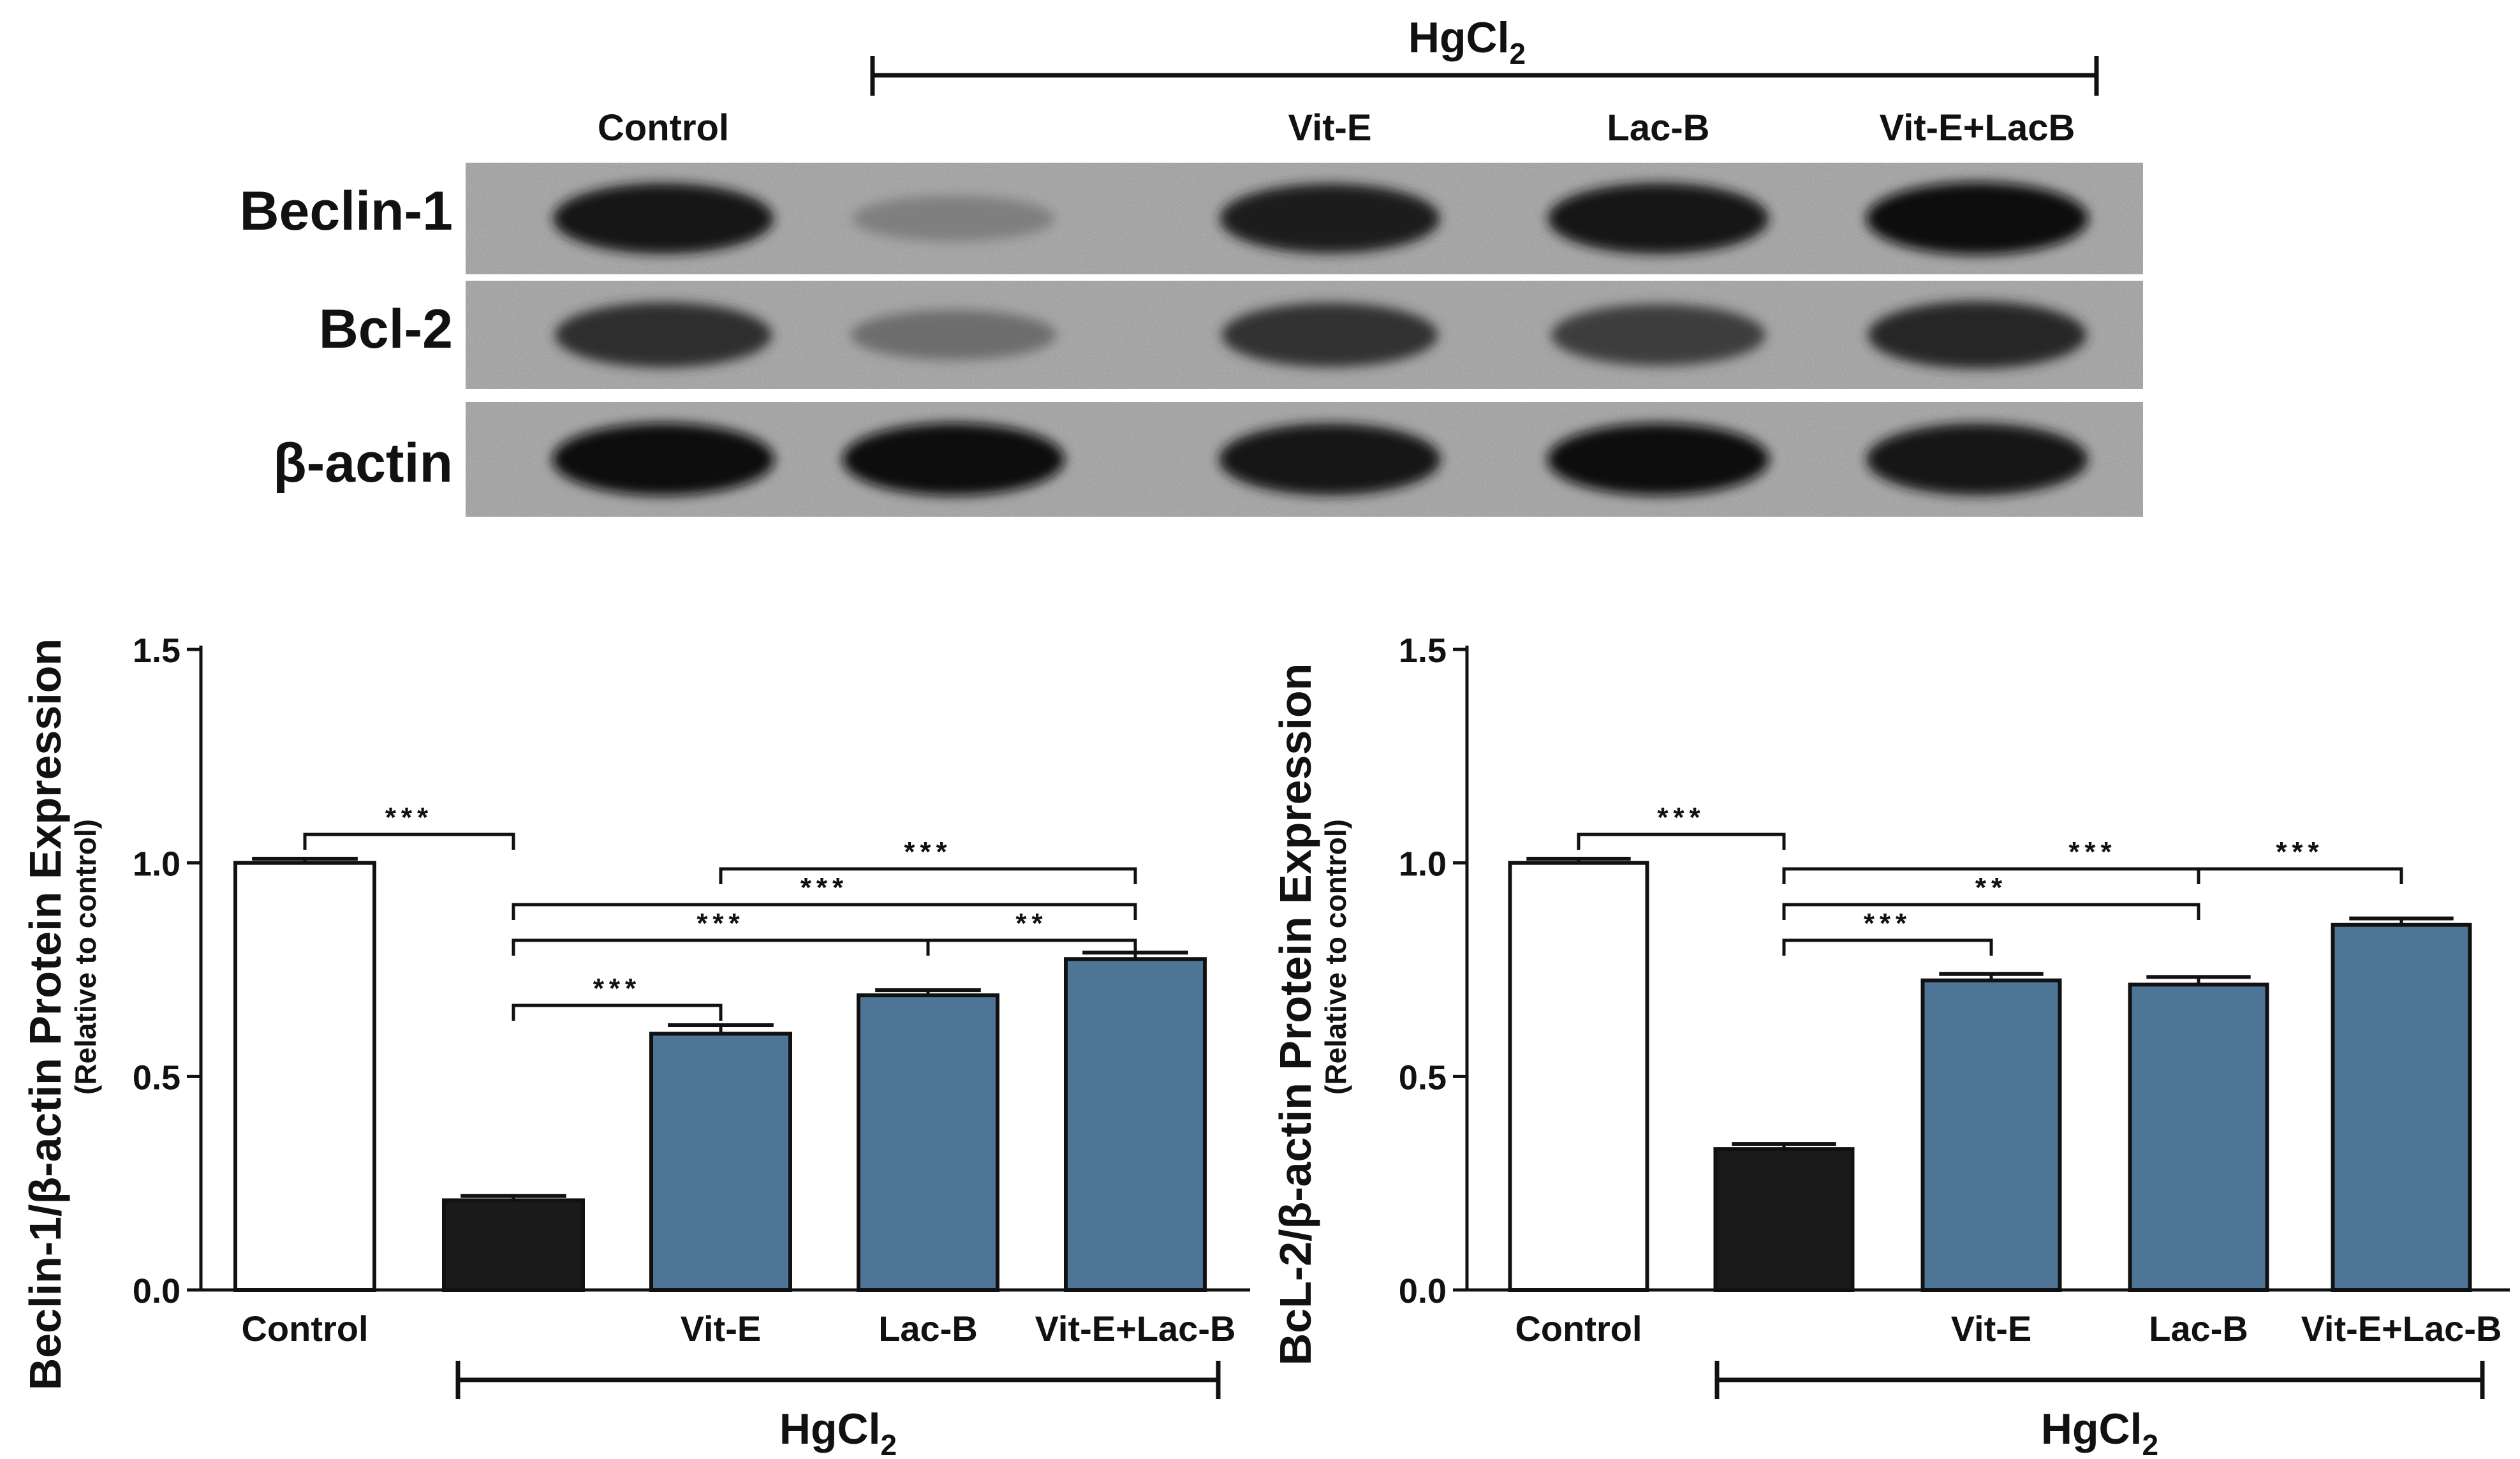 The width and height of the screenshot is (2520, 1459). What do you see at coordinates (513, 1243) in the screenshot?
I see `bar-group-hgcl2` at bounding box center [513, 1243].